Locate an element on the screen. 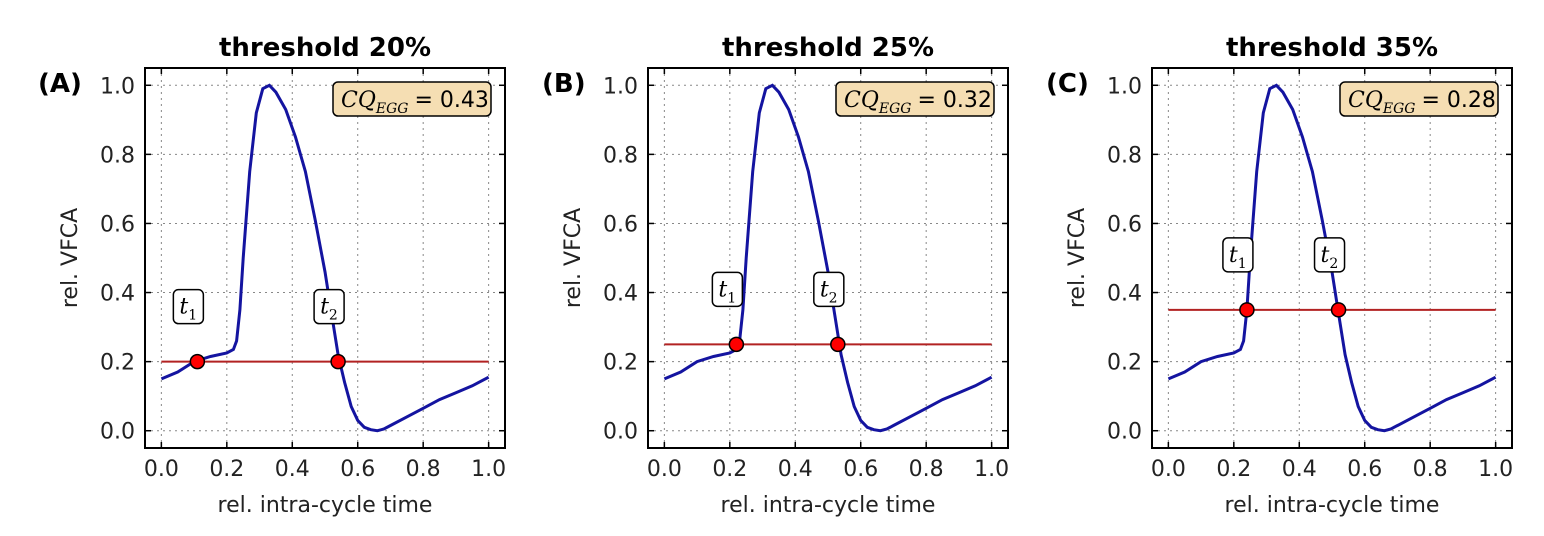 The height and width of the screenshot is (536, 1544). cq-annotation: CQEGG = 0.28 is located at coordinates (1419, 99).